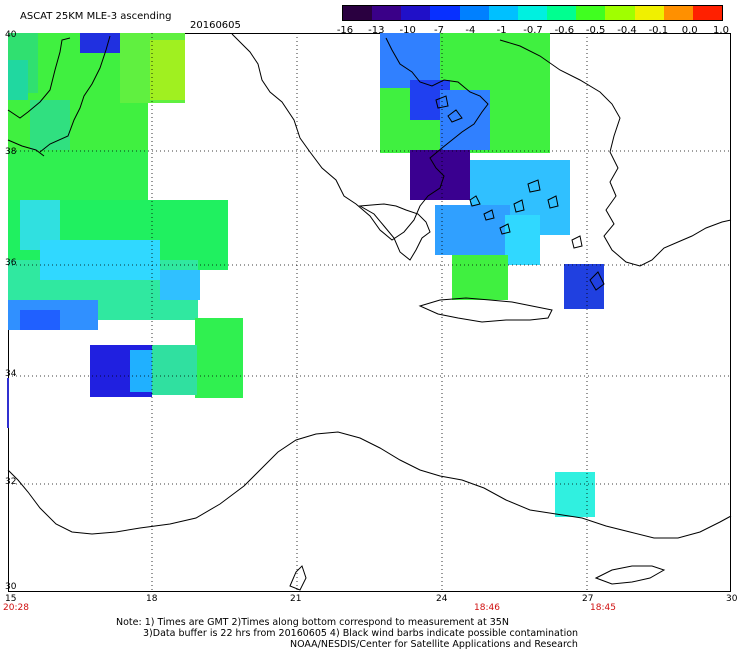 The width and height of the screenshot is (740, 650). Describe the element at coordinates (215, 25) in the screenshot. I see `chart-date: 20160605` at that location.